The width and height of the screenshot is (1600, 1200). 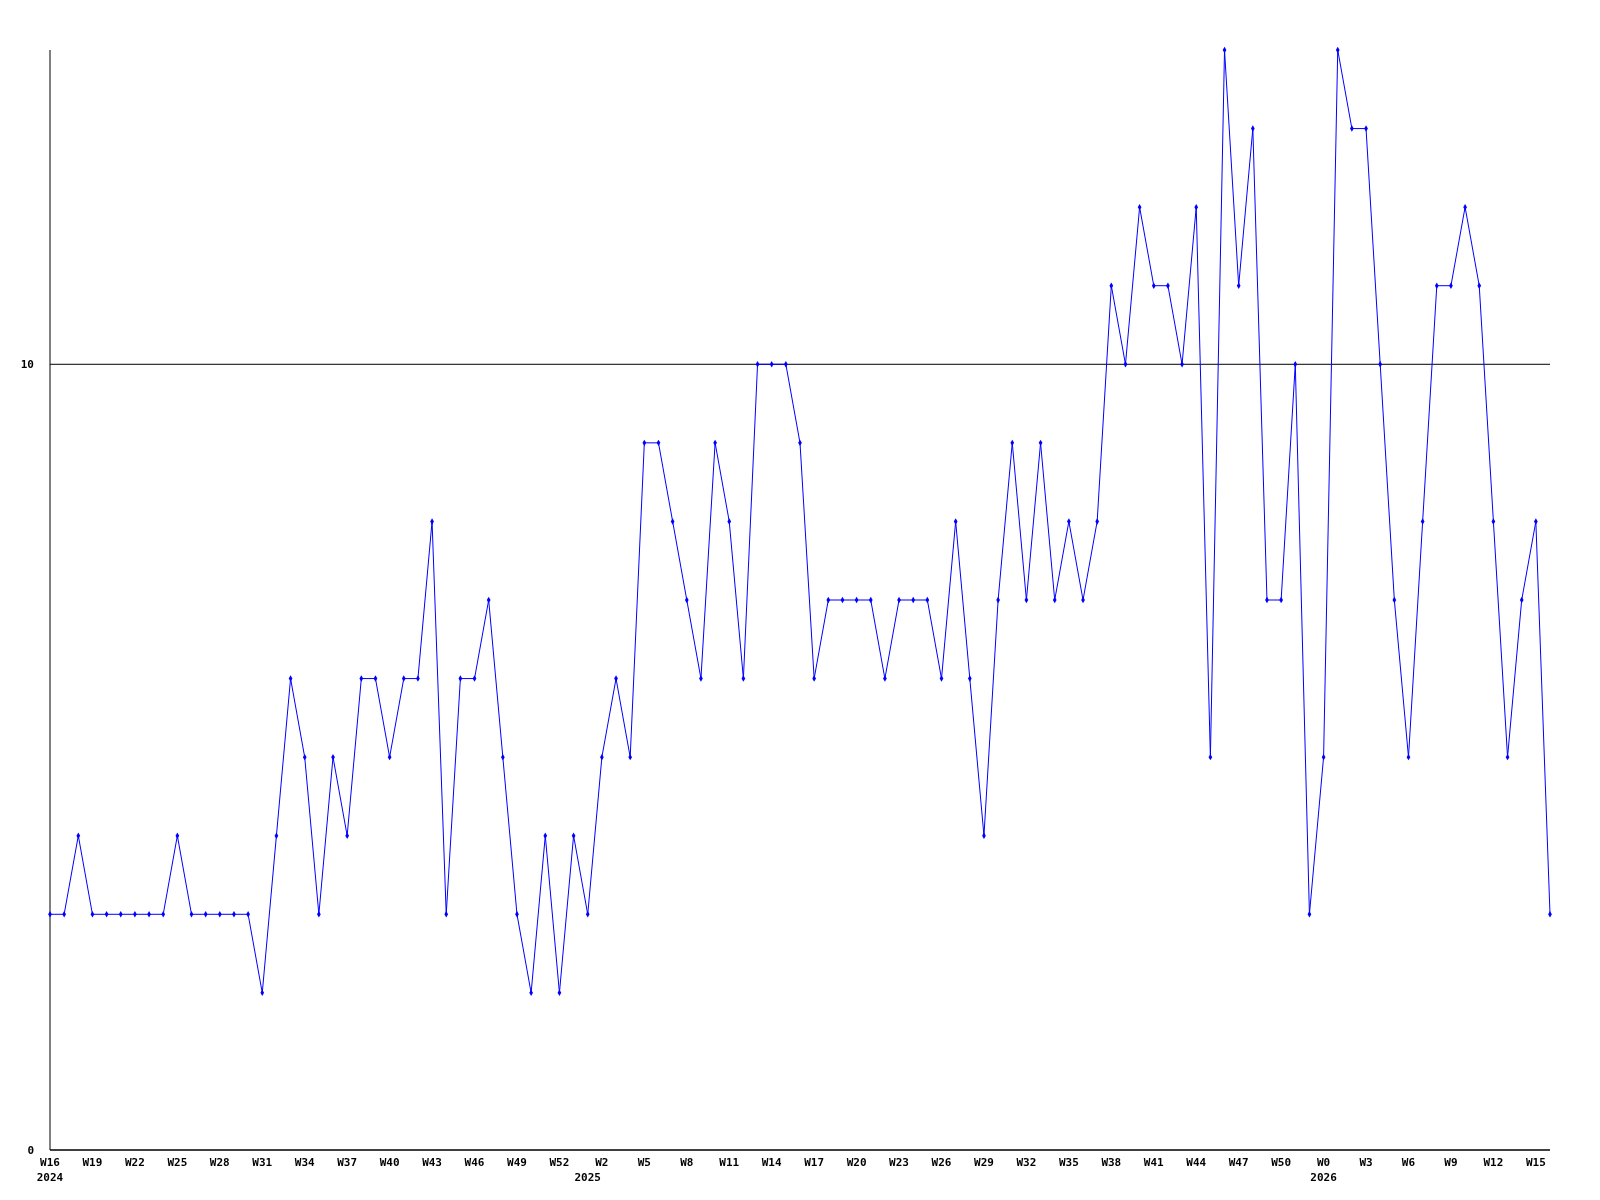 What do you see at coordinates (1366, 1162) in the screenshot?
I see `x-tick-label: W3` at bounding box center [1366, 1162].